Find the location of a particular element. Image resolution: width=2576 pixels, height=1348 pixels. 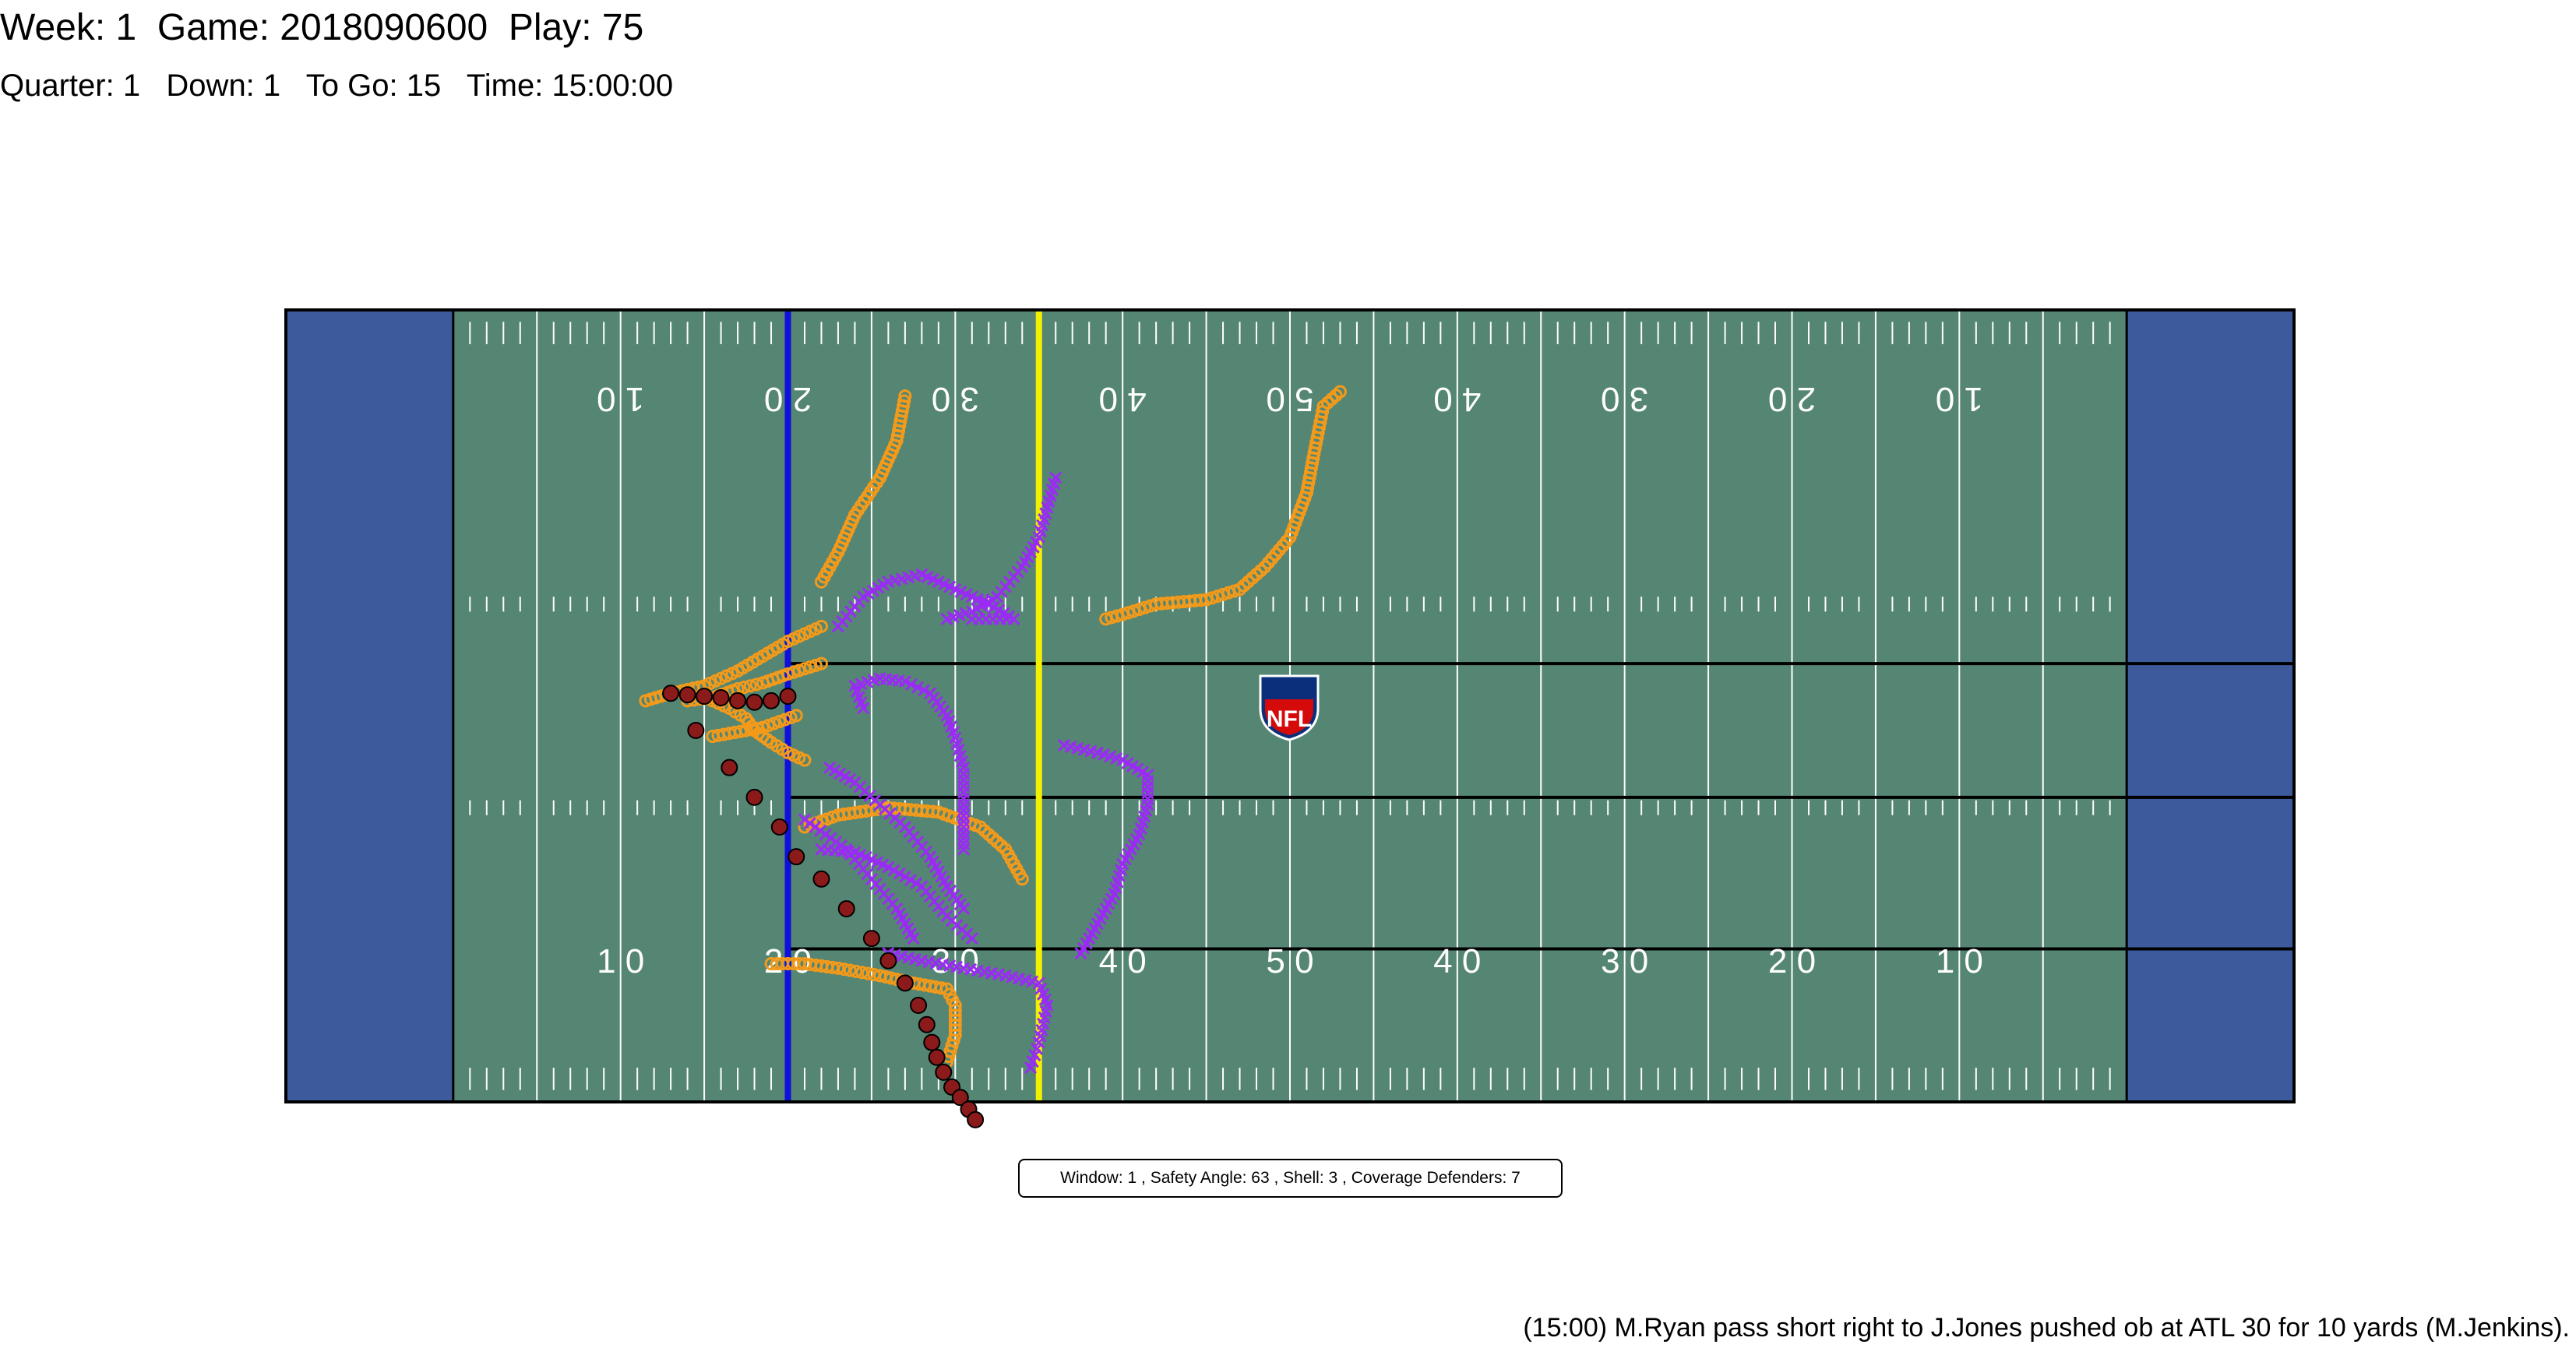

right-endzone is located at coordinates (2210, 706).